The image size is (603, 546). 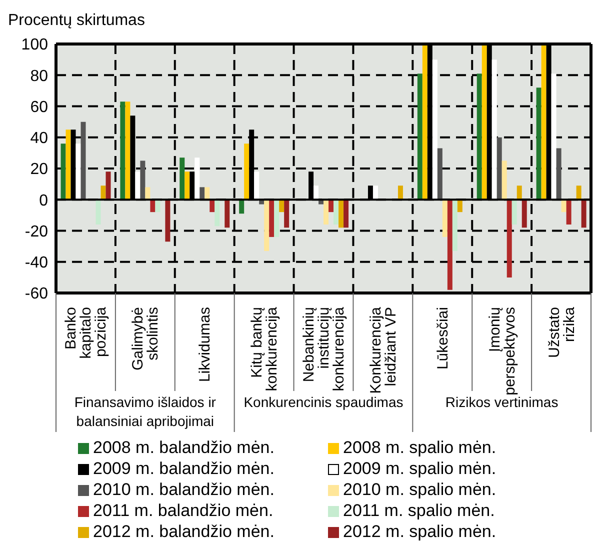 What do you see at coordinates (43, 201) in the screenshot?
I see `y-tick-label: 0` at bounding box center [43, 201].